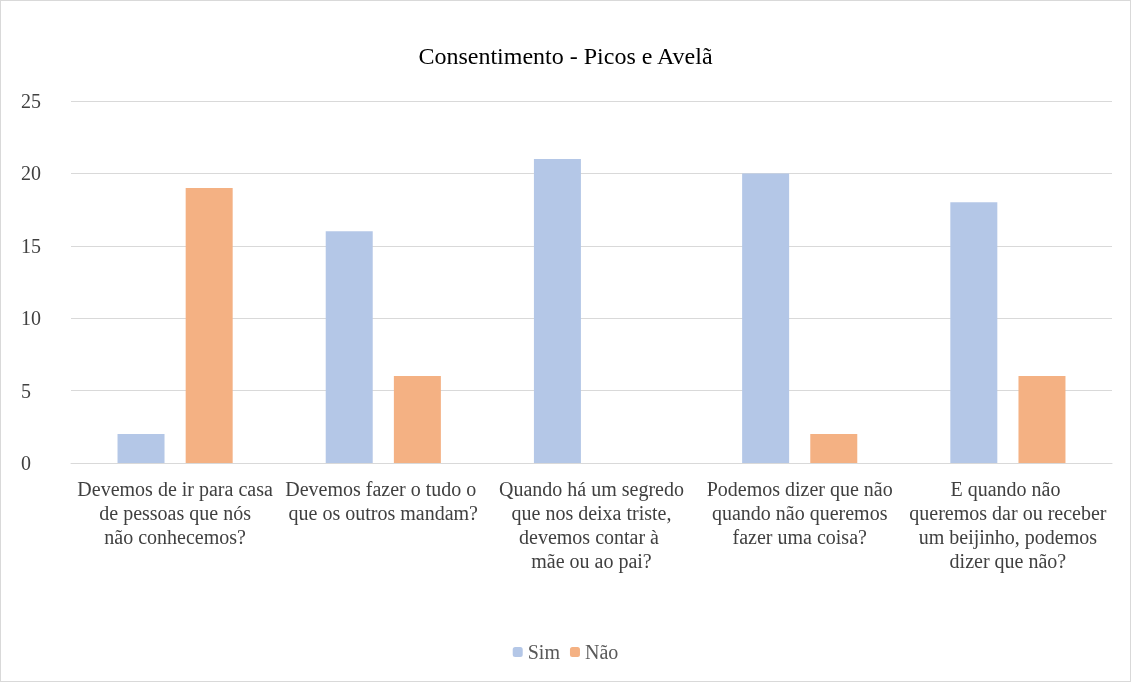  Describe the element at coordinates (26, 390) in the screenshot. I see `y-tick-label: 5` at that location.